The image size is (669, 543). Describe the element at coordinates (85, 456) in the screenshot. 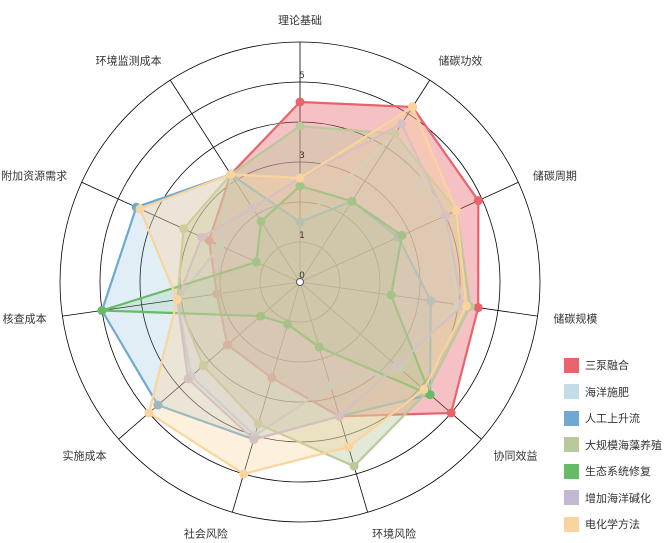

I see `axis-label: 实施成本` at that location.